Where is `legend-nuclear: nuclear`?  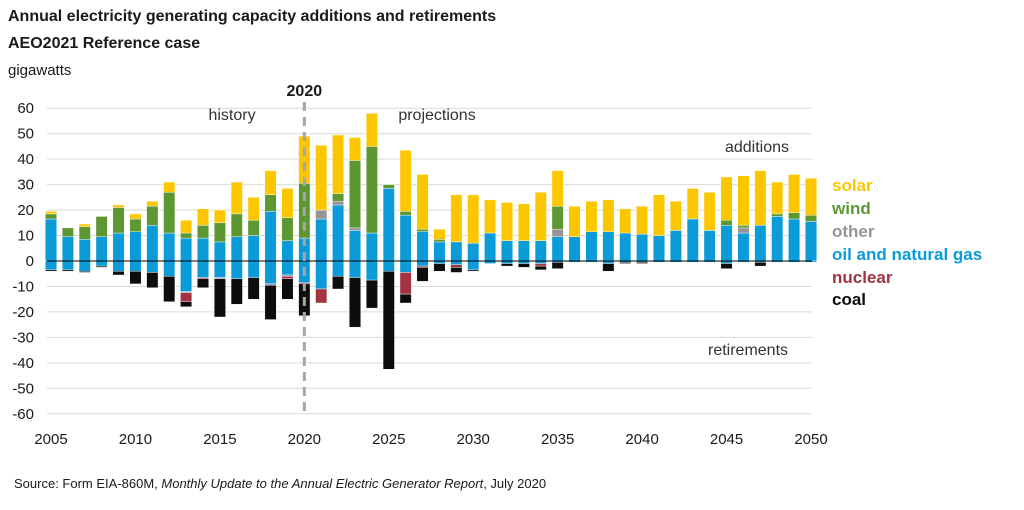
legend-nuclear: nuclear is located at coordinates (862, 277).